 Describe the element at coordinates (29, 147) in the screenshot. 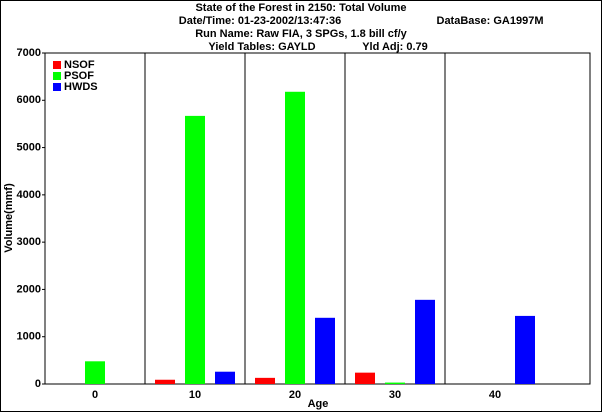

I see `y-tick-label: 5000` at that location.